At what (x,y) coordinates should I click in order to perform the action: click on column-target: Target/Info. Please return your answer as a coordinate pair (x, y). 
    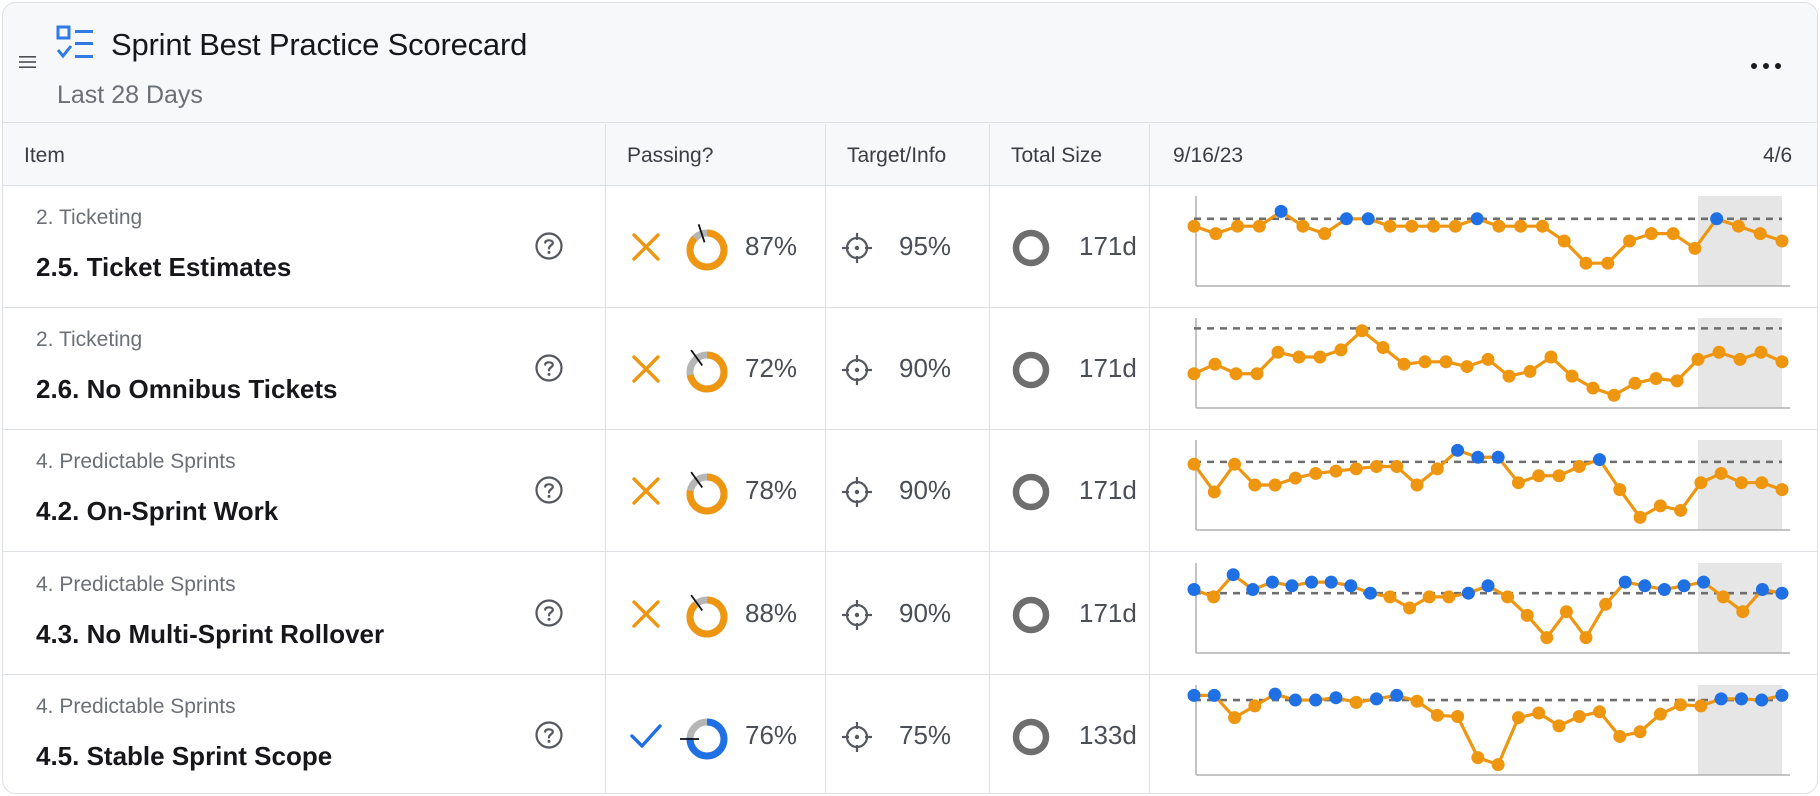
    Looking at the image, I should click on (897, 155).